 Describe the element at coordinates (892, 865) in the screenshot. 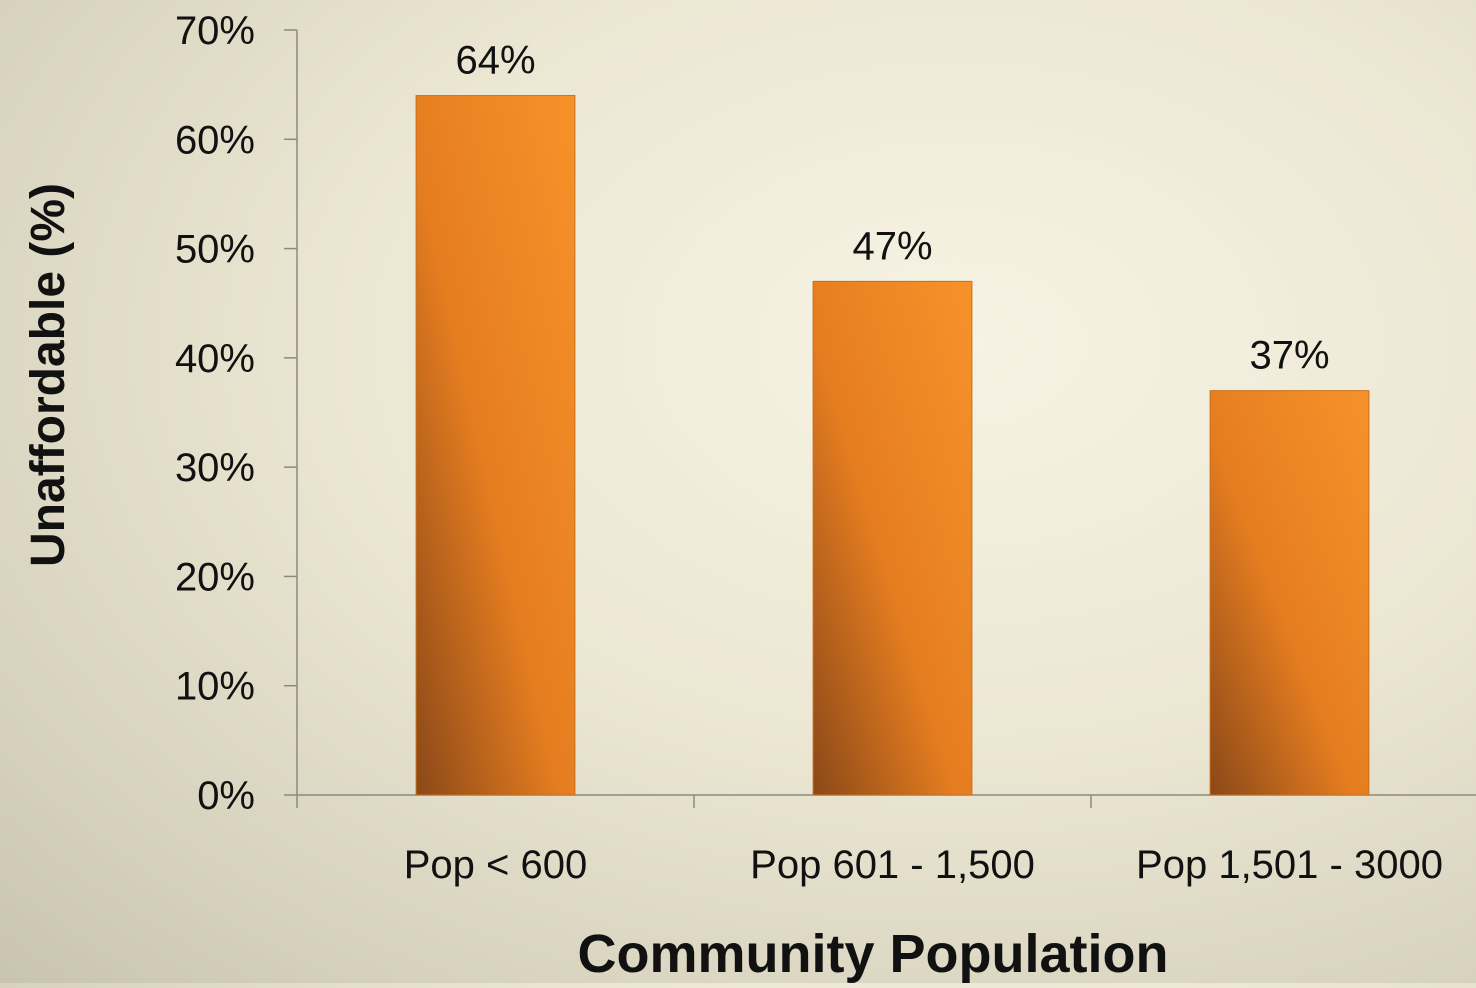

I see `x-tick-label: Pop 601 - 1,500` at that location.